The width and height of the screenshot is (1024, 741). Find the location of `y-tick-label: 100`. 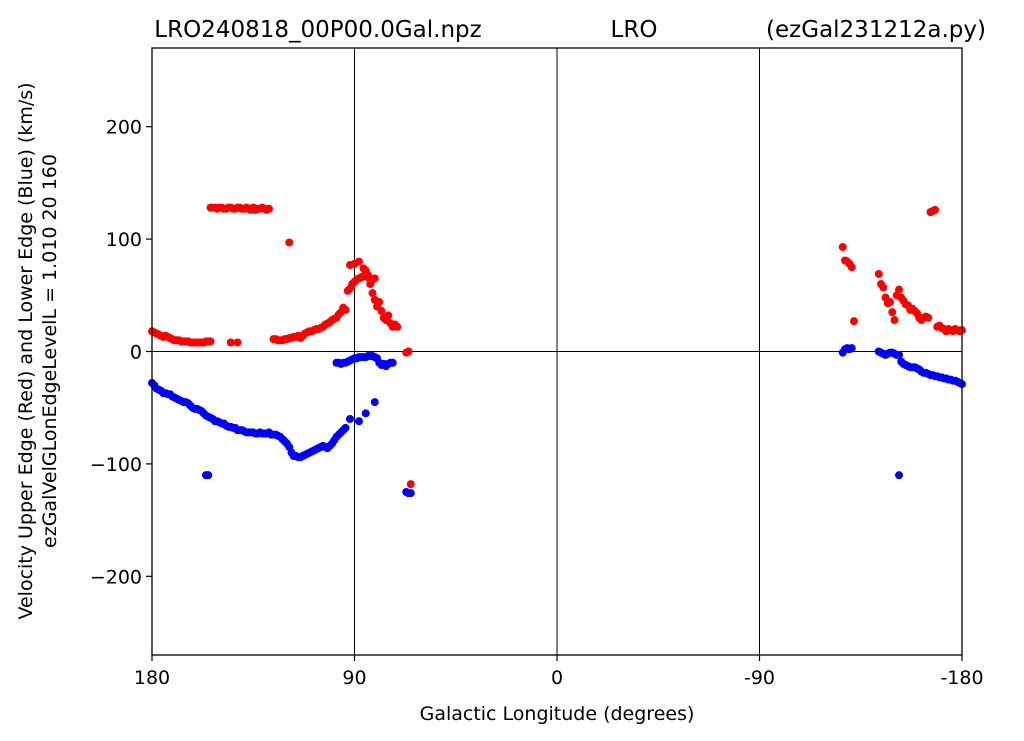

y-tick-label: 100 is located at coordinates (124, 240).